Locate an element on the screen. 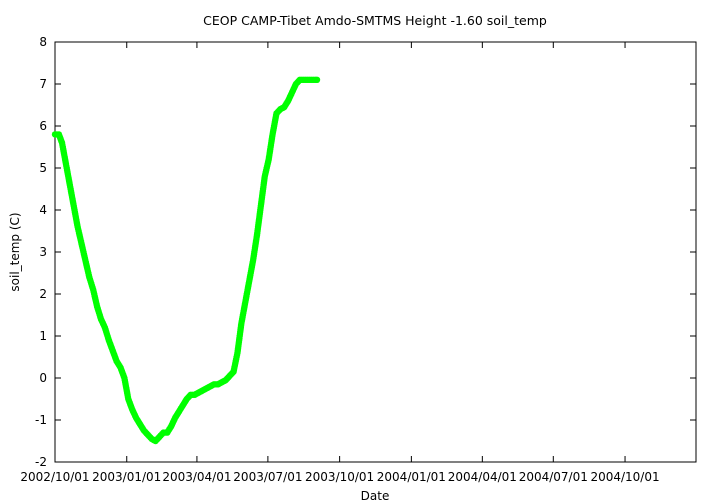  x-tick-label: 2004/04/01 is located at coordinates (482, 477).